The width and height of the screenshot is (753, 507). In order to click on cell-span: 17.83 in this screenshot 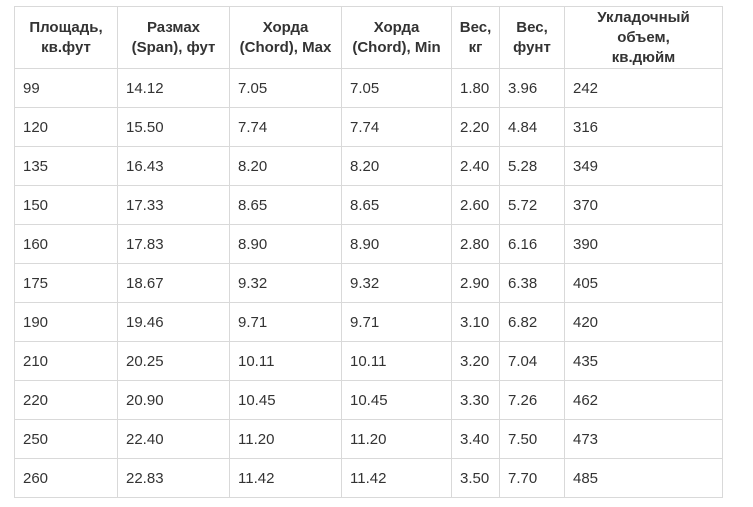, I will do `click(173, 244)`.